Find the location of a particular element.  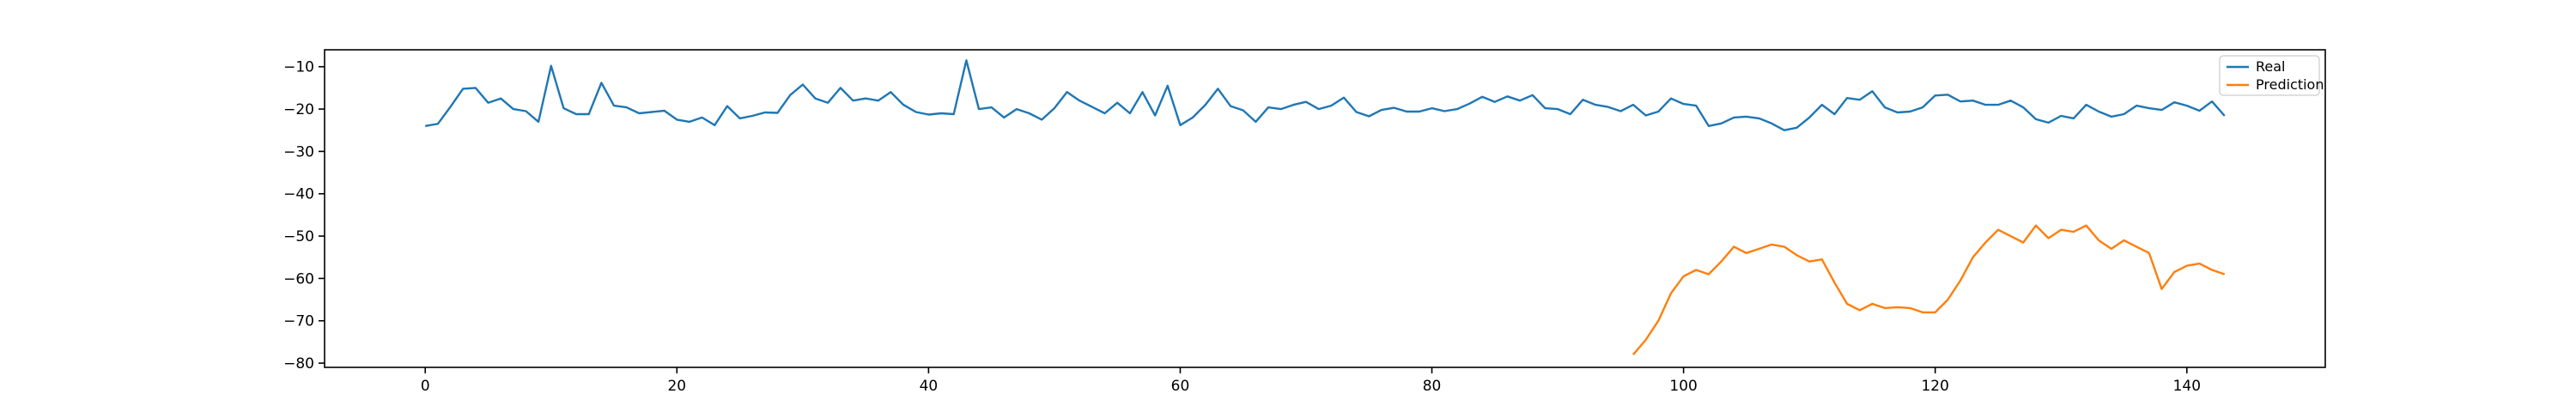

series-line-real is located at coordinates (1325, 95).